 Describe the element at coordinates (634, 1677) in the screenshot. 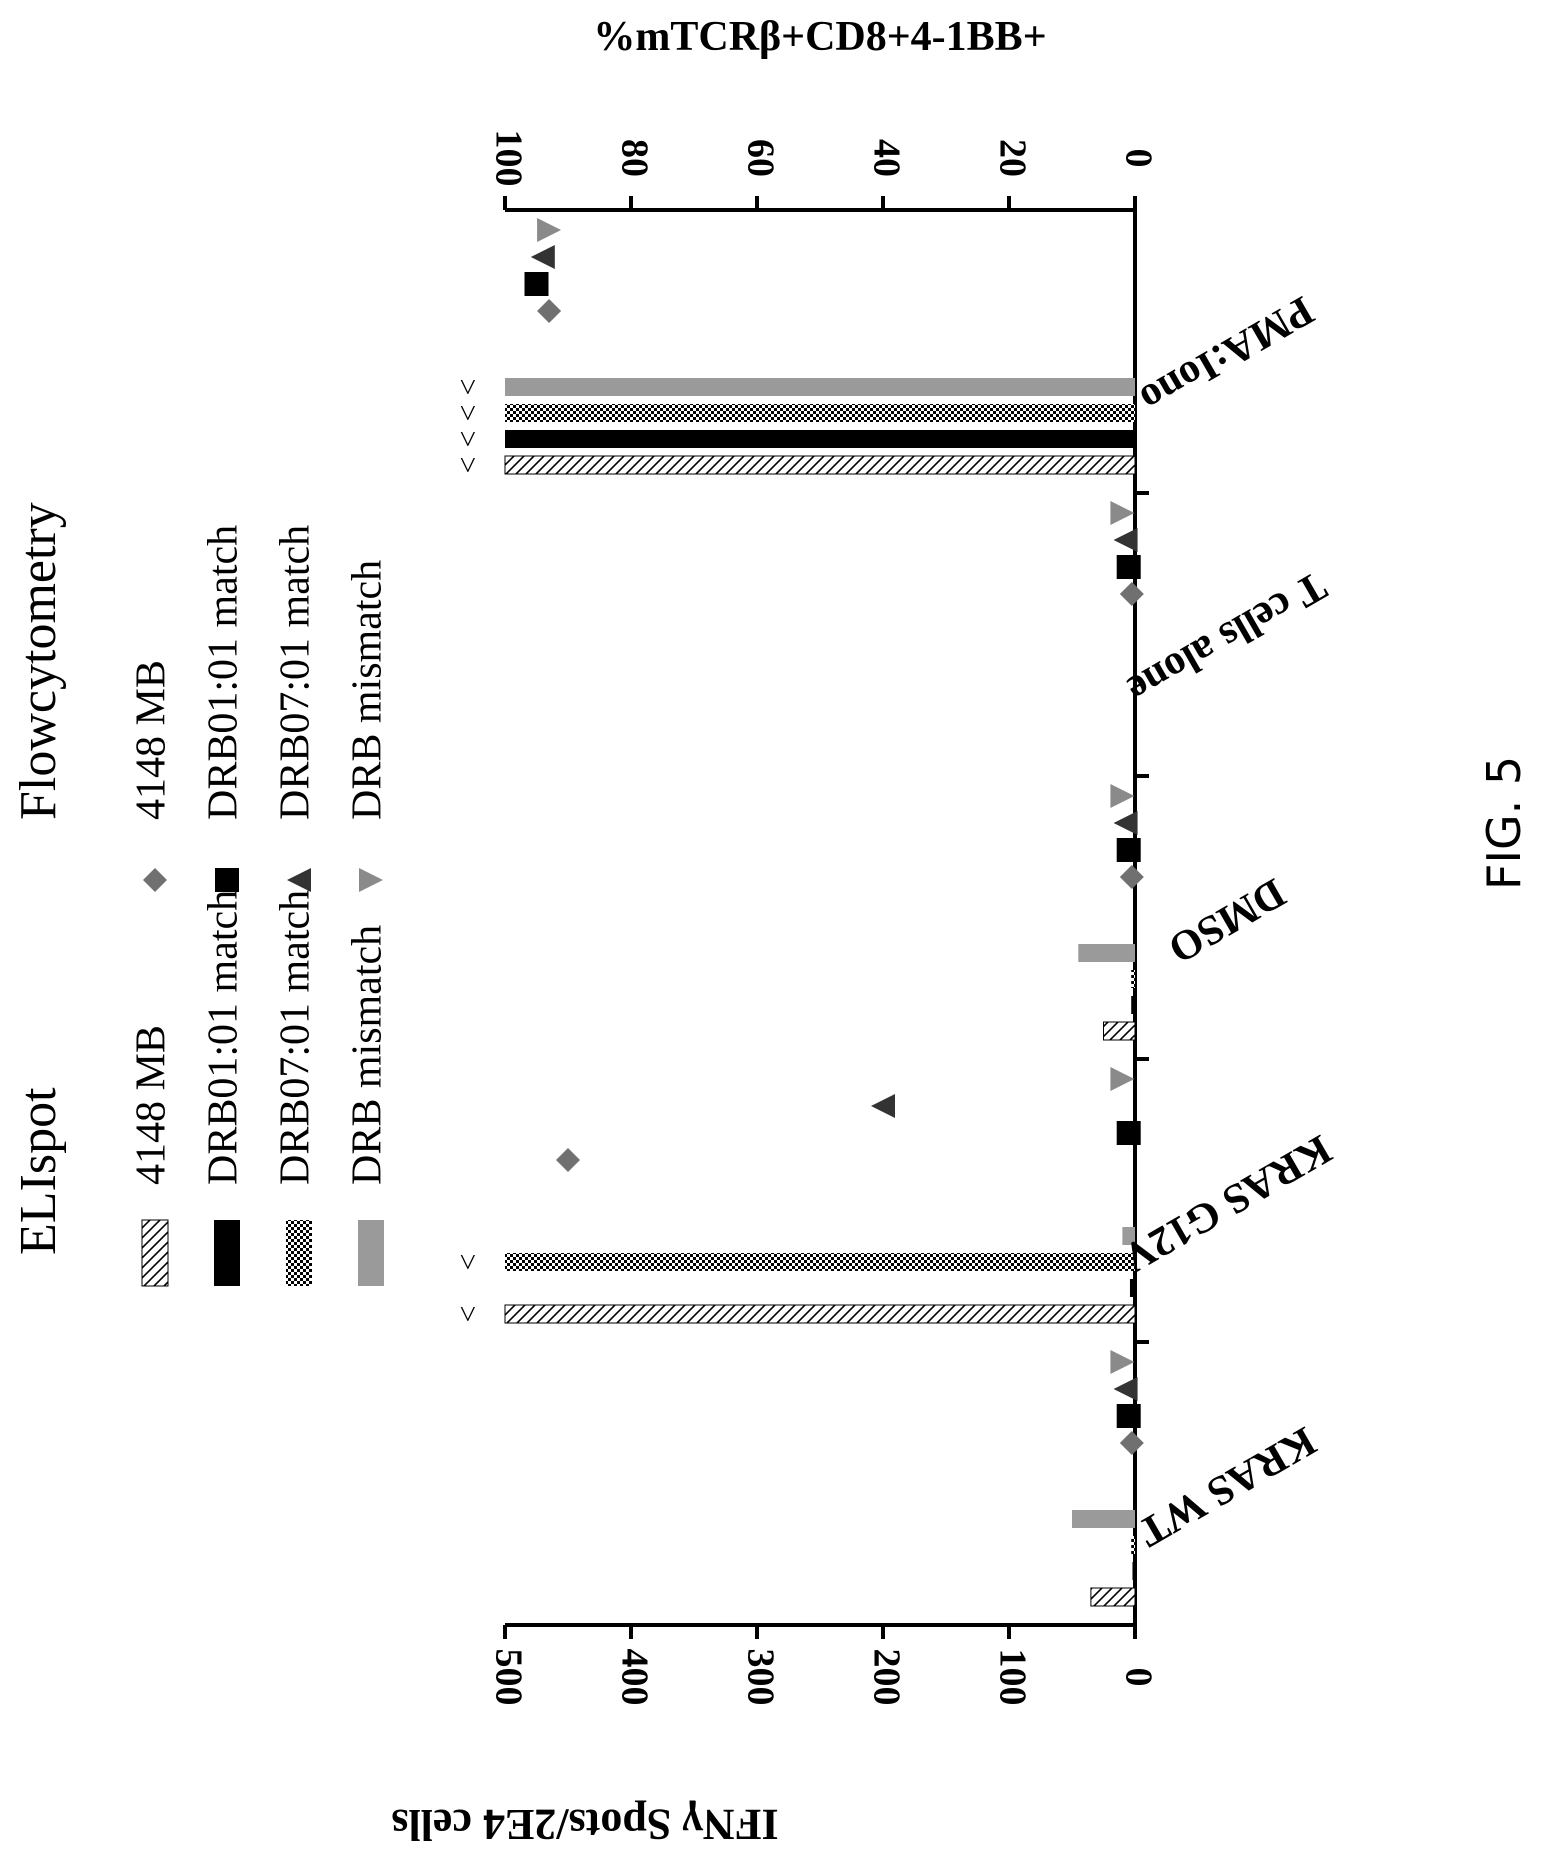

I see `left-tick-label: 400` at that location.